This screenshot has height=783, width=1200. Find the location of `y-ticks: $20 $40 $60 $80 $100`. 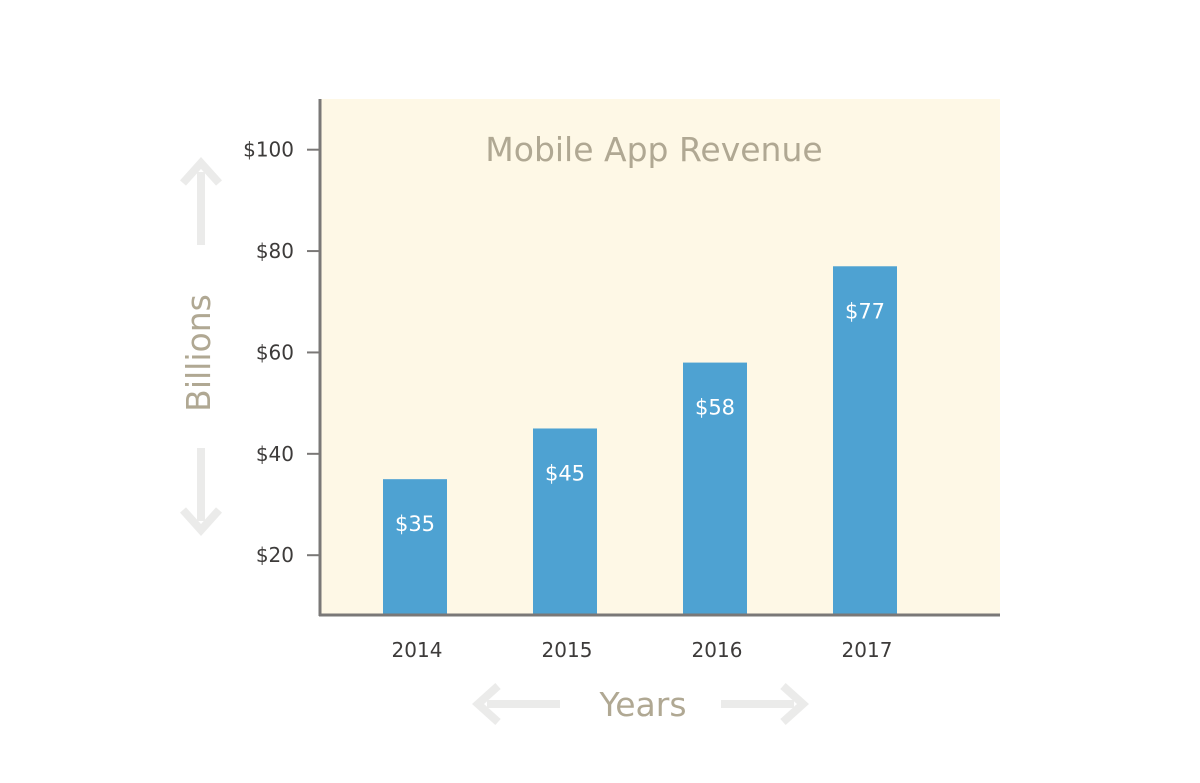

y-ticks: $20 $40 $60 $80 $100 is located at coordinates (281, 352).